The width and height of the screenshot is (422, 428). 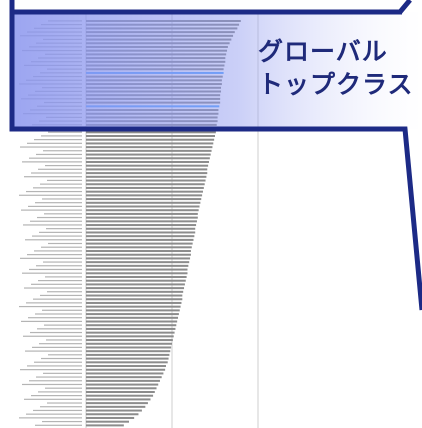 I want to click on callout-title-line-1: グローバル, so click(x=323, y=51).